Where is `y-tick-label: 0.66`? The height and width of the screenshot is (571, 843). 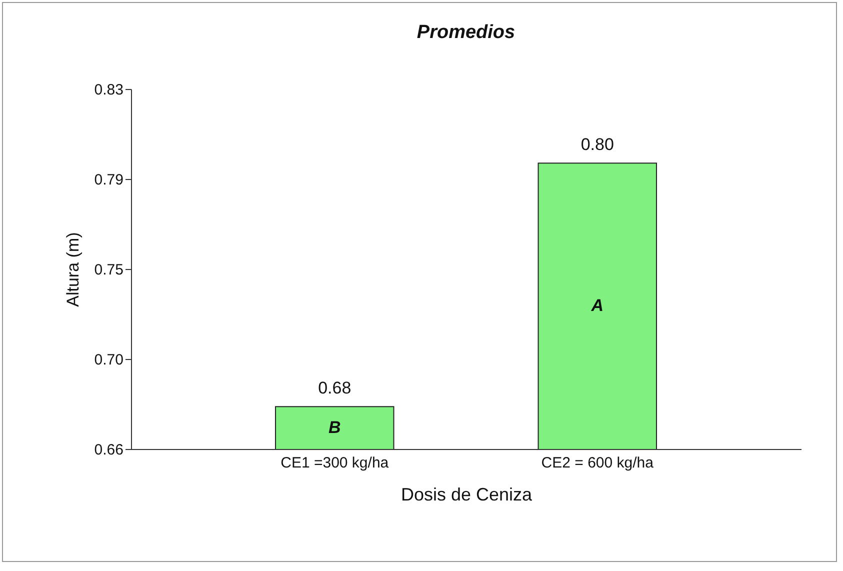
y-tick-label: 0.66 is located at coordinates (109, 450).